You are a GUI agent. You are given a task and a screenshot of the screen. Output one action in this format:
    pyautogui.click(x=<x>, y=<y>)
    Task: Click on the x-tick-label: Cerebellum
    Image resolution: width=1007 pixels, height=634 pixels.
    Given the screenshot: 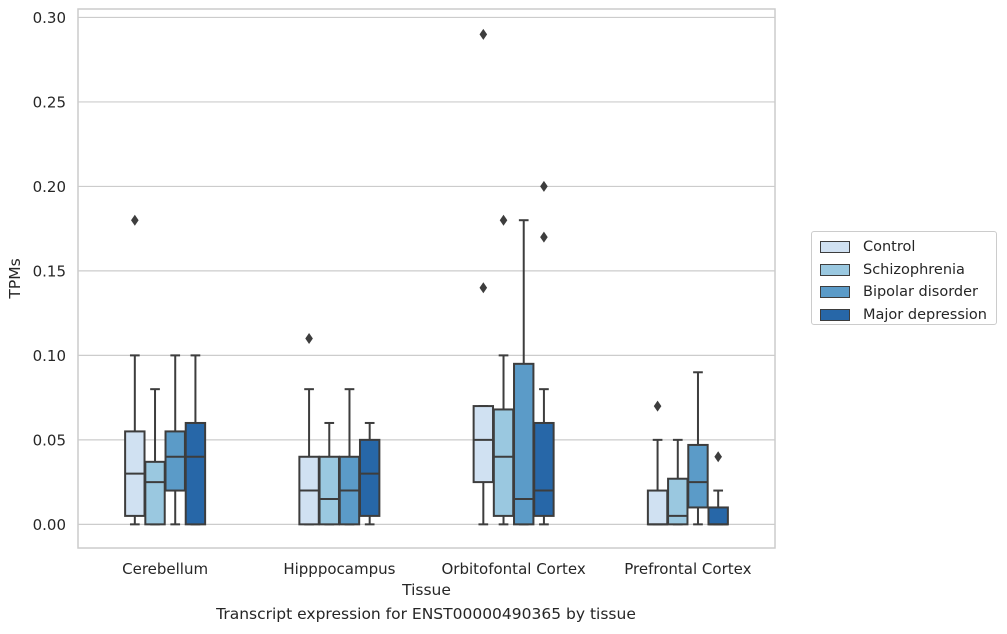 What is the action you would take?
    pyautogui.click(x=165, y=569)
    